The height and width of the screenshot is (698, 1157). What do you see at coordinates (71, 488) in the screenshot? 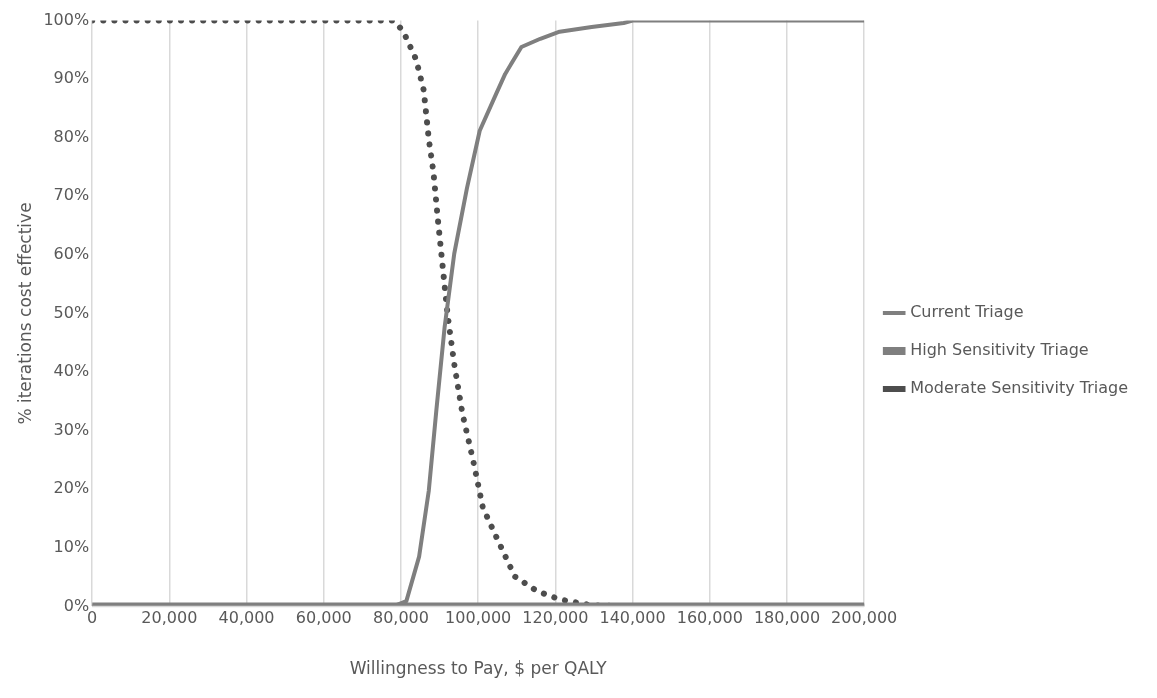
I see `y-tick-label: 20%` at bounding box center [71, 488].